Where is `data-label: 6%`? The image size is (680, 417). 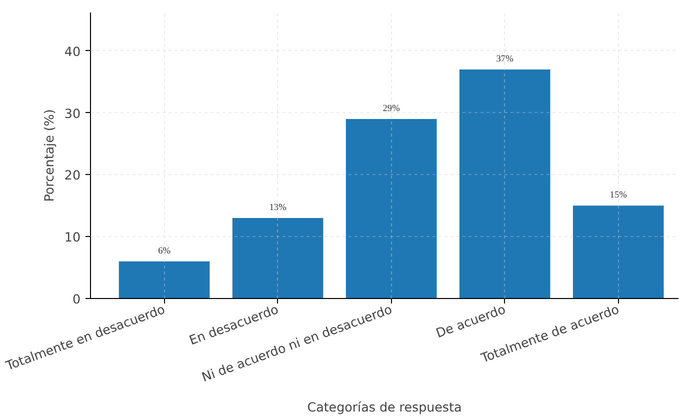
data-label: 6% is located at coordinates (164, 251).